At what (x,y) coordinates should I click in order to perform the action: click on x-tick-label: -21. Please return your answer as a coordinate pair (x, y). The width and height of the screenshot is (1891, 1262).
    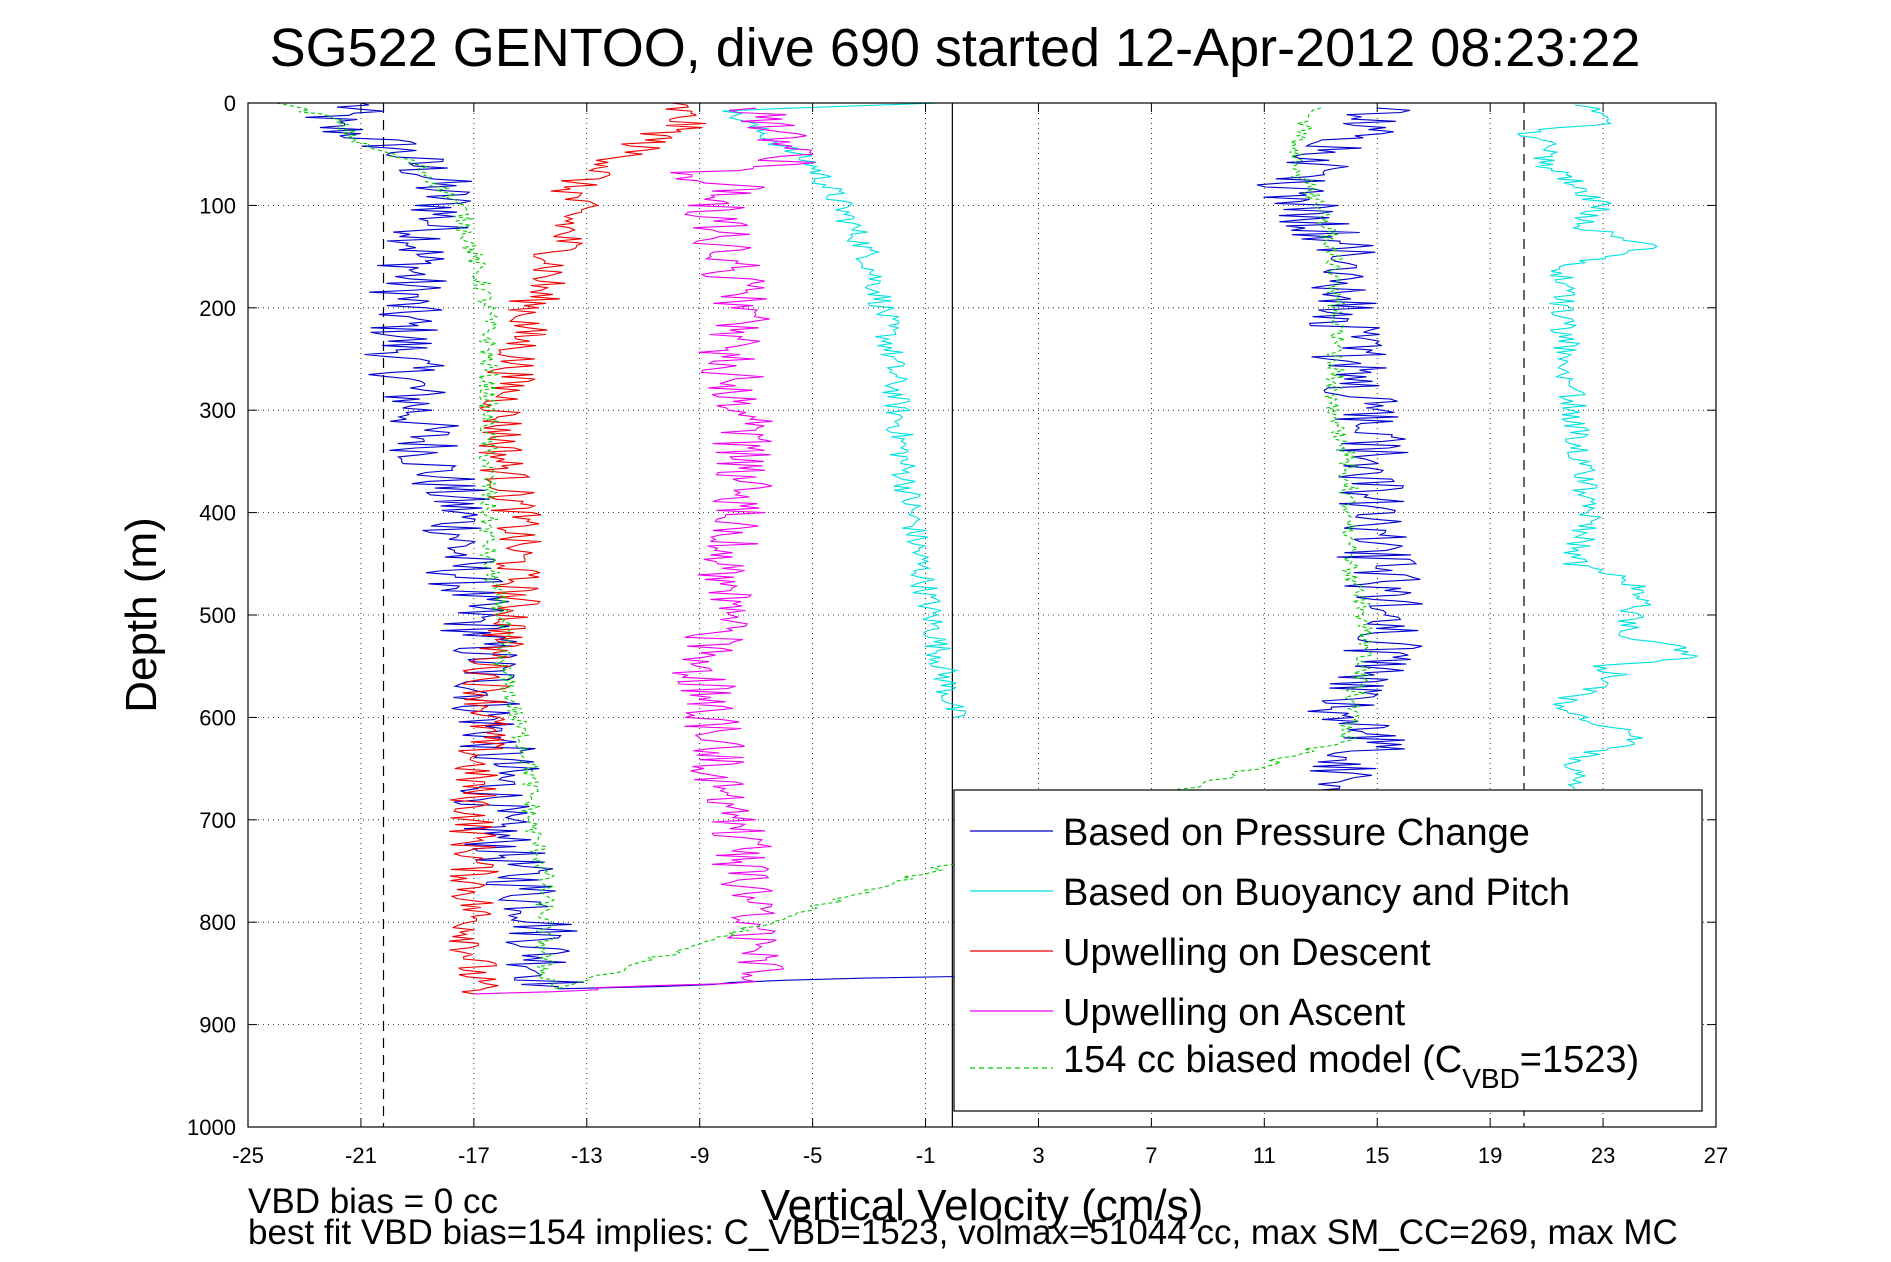
    Looking at the image, I should click on (361, 1155).